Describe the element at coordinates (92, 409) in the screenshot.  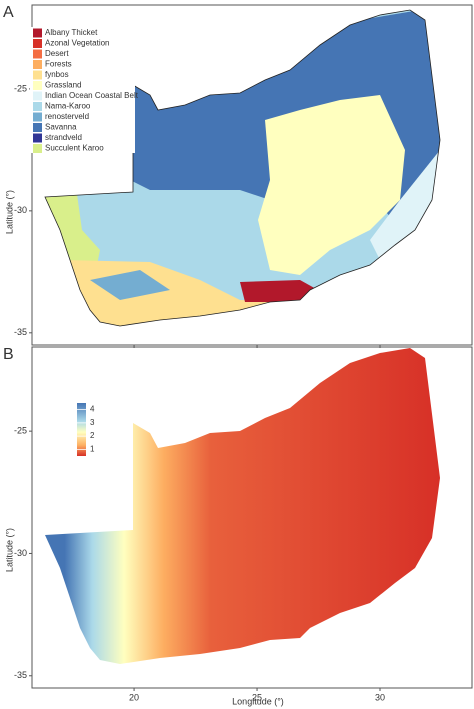
I see `colorbar-tick-label: 4` at that location.